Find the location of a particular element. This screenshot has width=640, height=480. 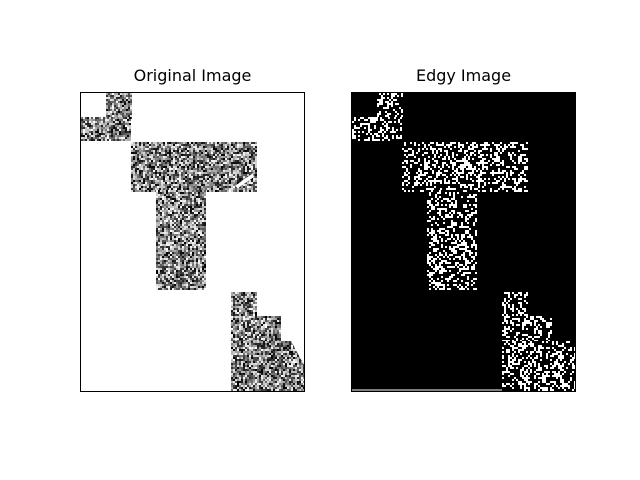

edgy-image-title: Edgy Image is located at coordinates (463, 75).